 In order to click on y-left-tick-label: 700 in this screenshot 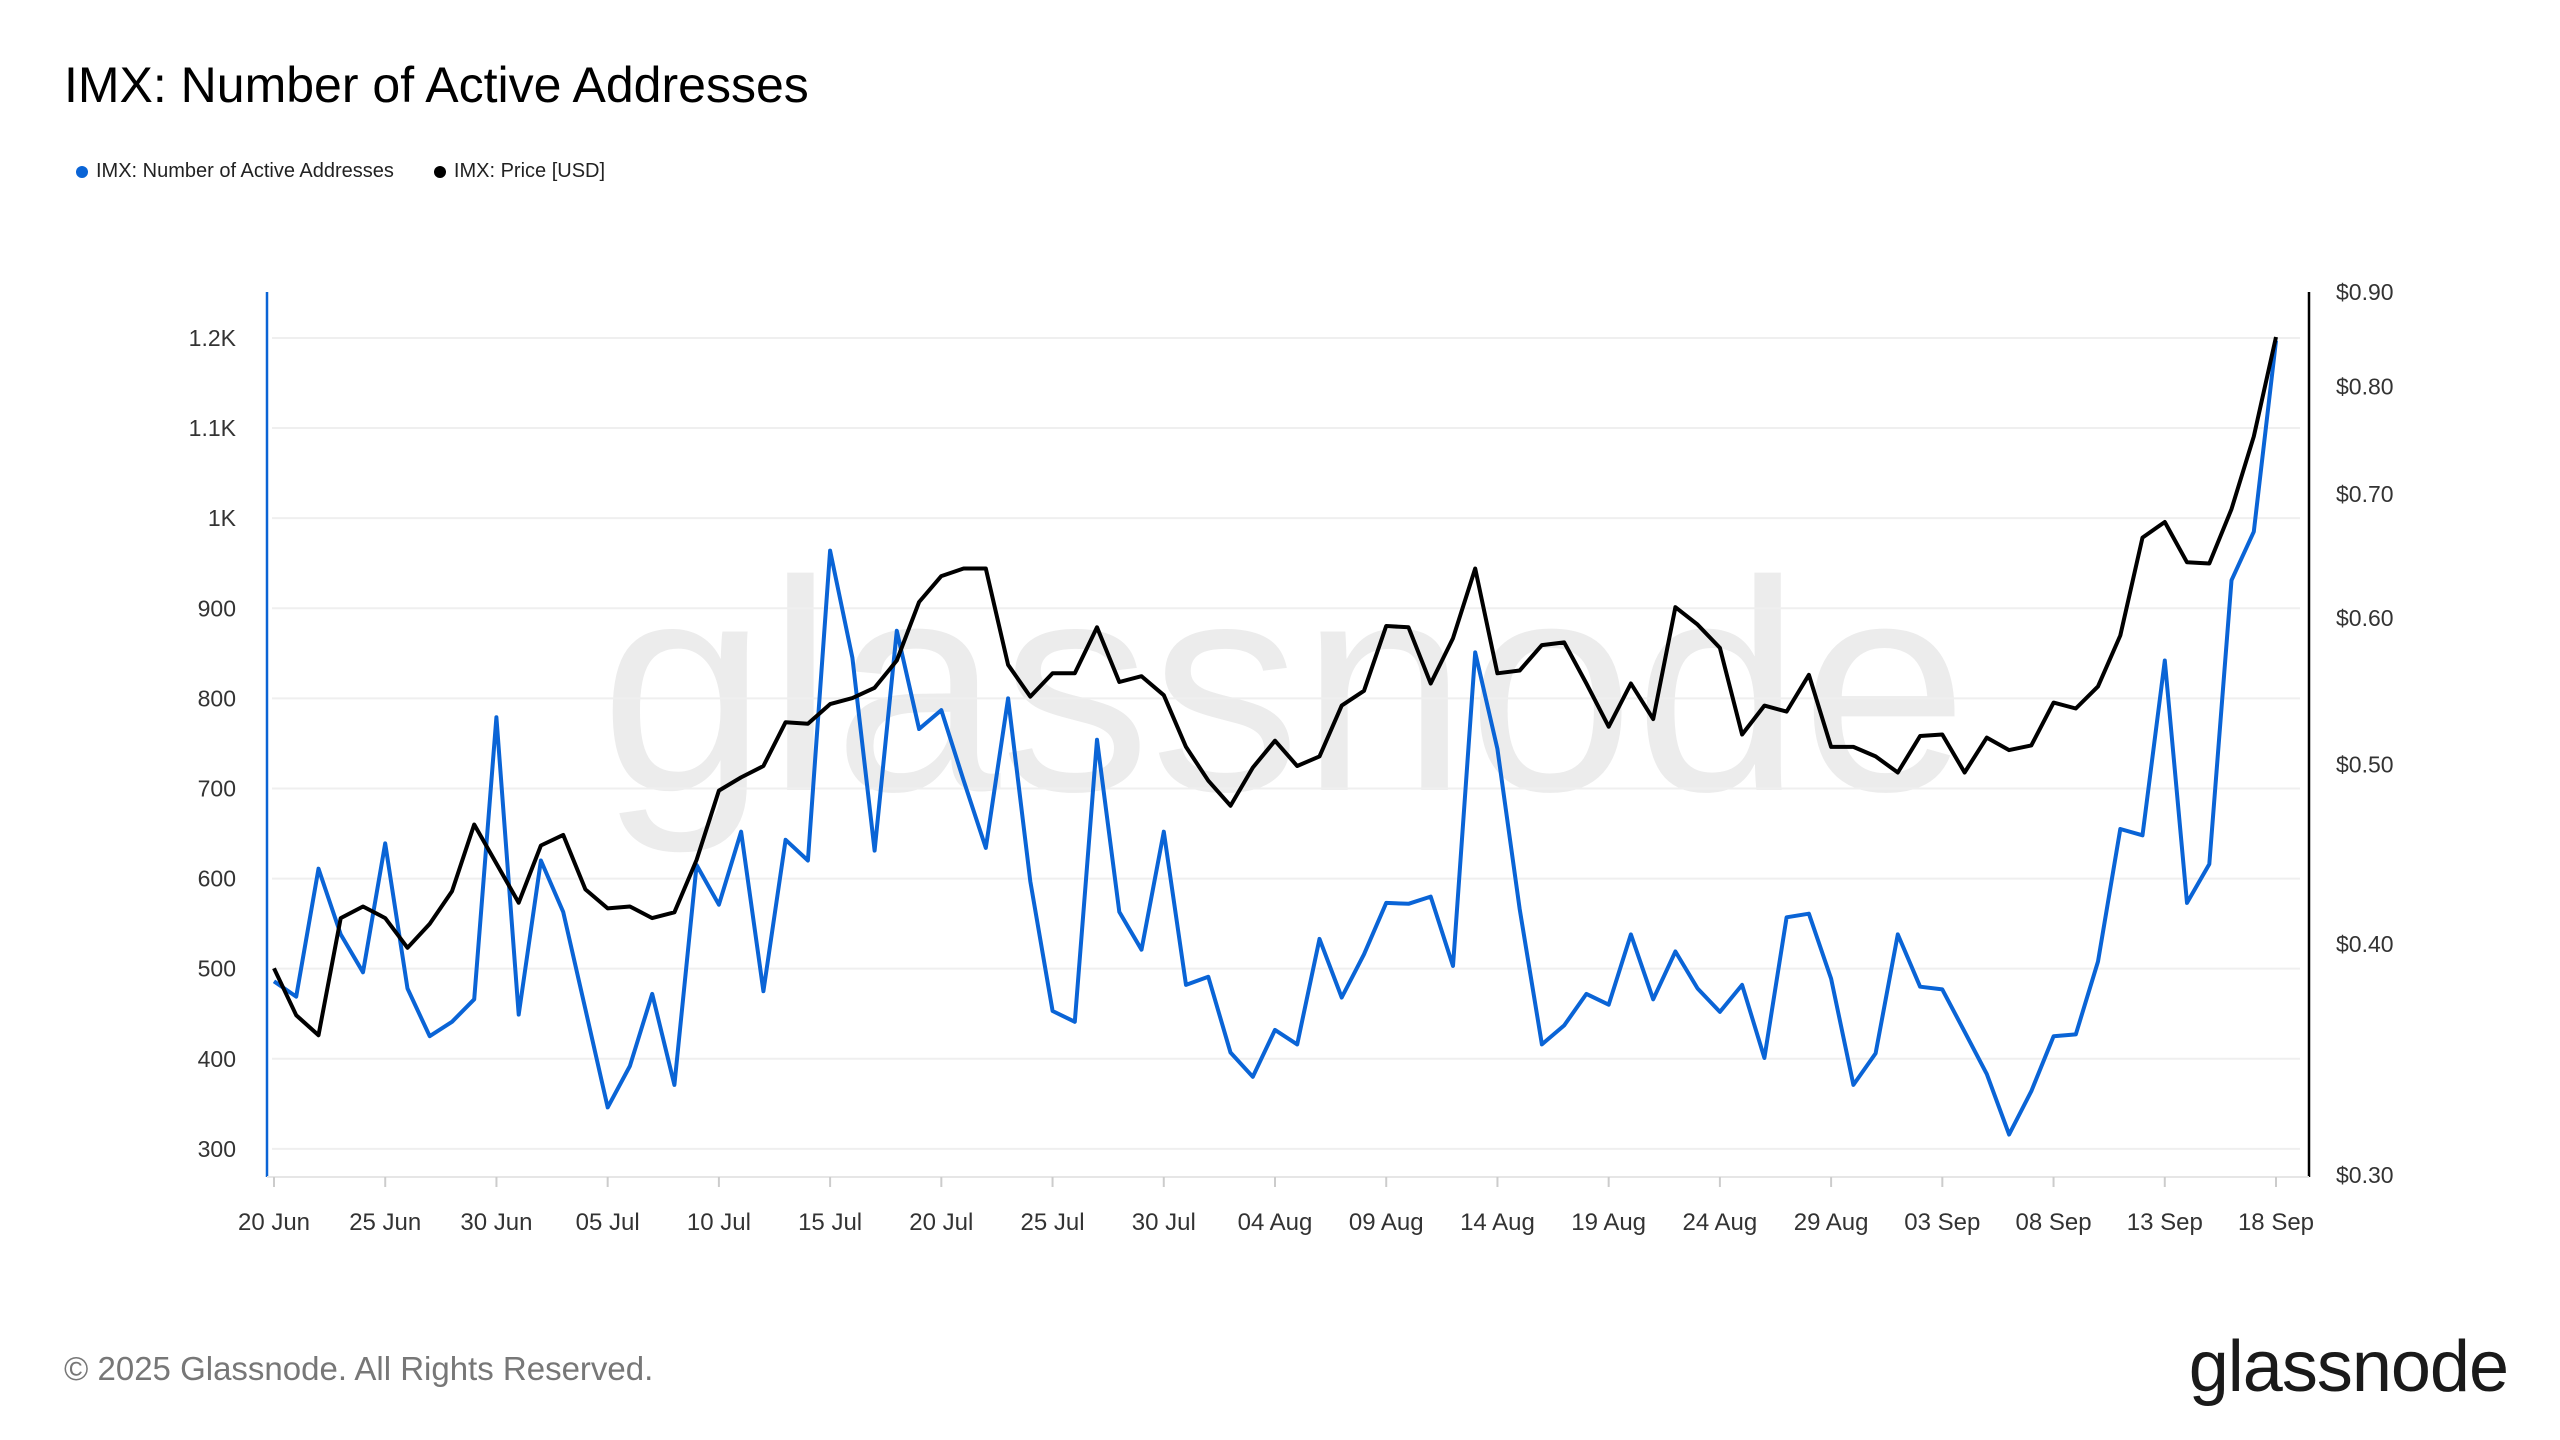, I will do `click(217, 788)`.